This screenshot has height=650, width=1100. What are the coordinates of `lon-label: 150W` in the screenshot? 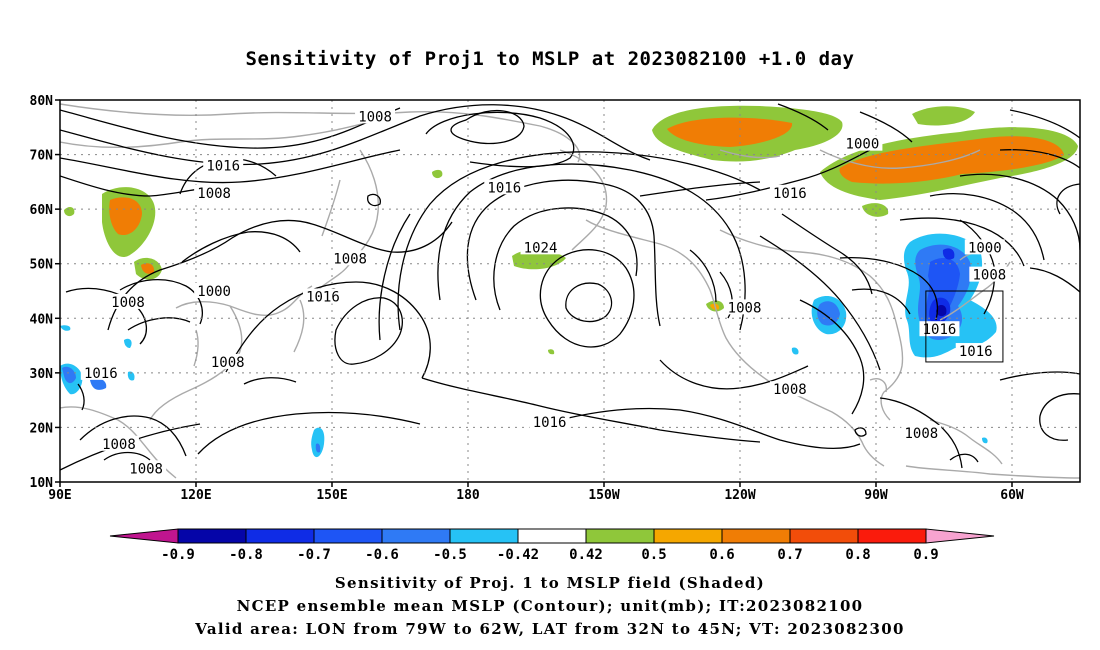 It's located at (603, 495).